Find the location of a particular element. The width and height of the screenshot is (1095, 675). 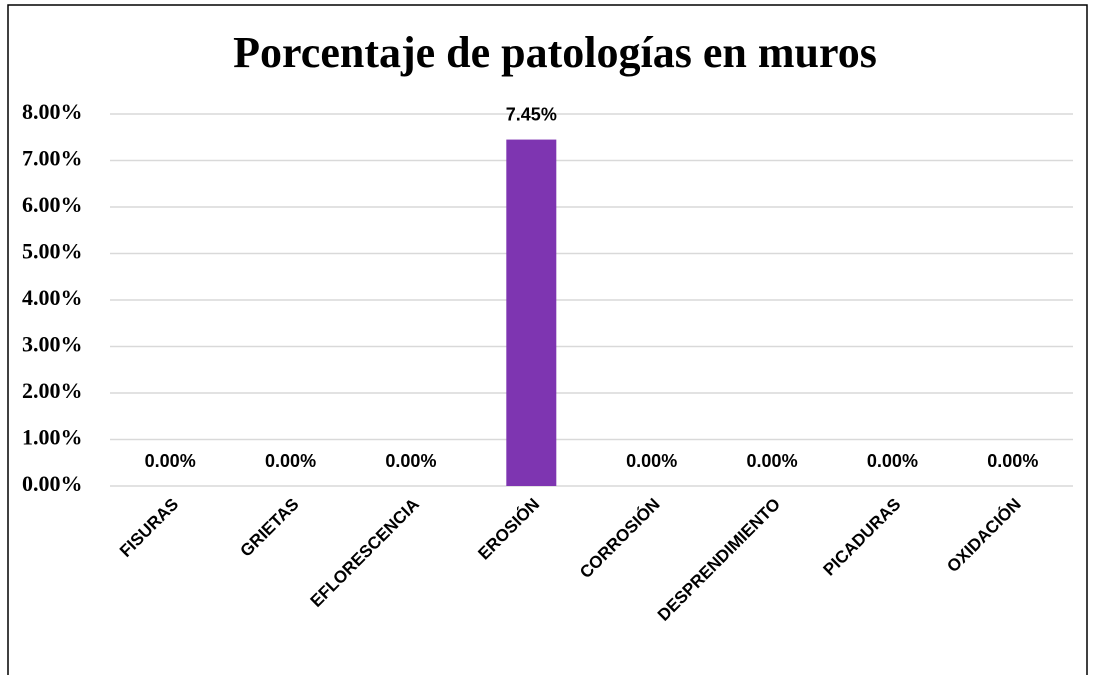

data-label: 7.45% is located at coordinates (531, 114).